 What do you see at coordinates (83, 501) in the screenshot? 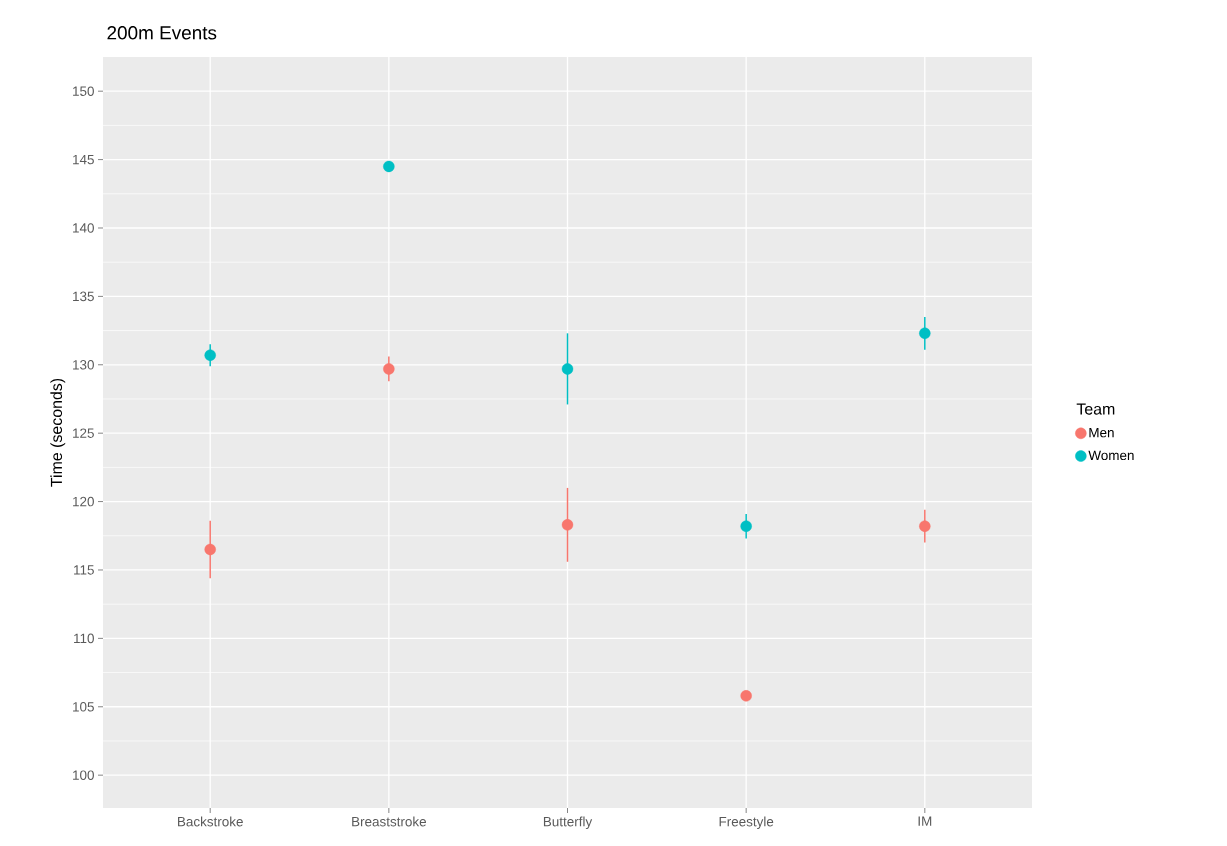
I see `y-tick-label: 120` at bounding box center [83, 501].